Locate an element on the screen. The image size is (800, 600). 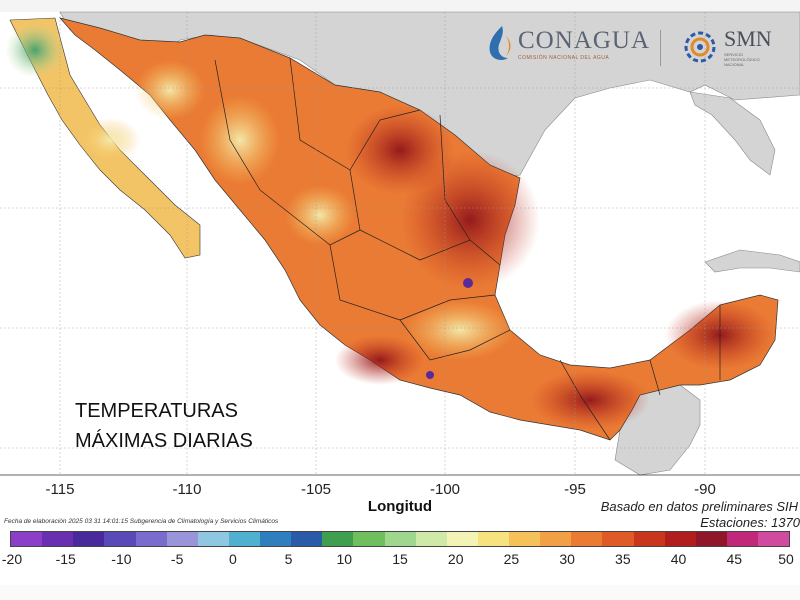
colorbar-tick-label: 40 is located at coordinates (678, 559).